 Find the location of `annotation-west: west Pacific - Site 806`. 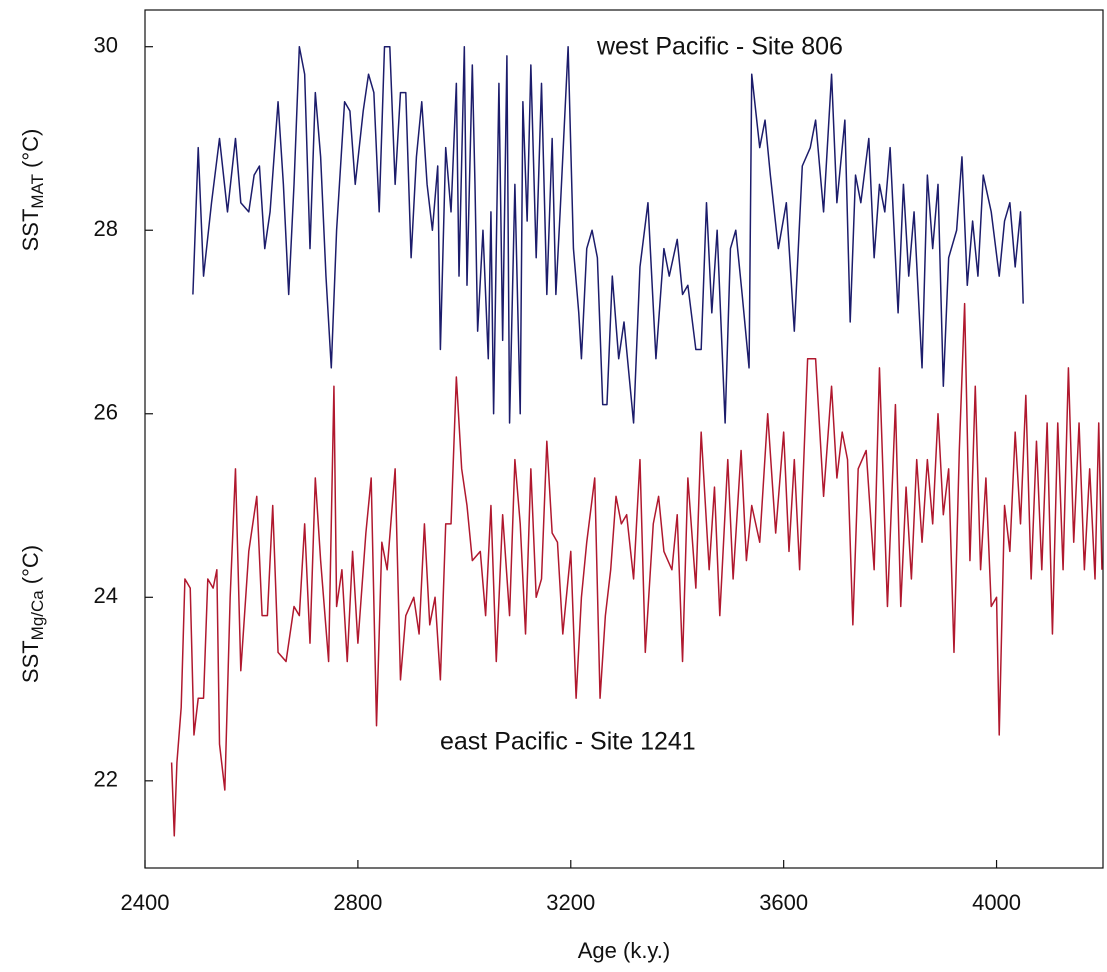

annotation-west: west Pacific - Site 806 is located at coordinates (719, 47).